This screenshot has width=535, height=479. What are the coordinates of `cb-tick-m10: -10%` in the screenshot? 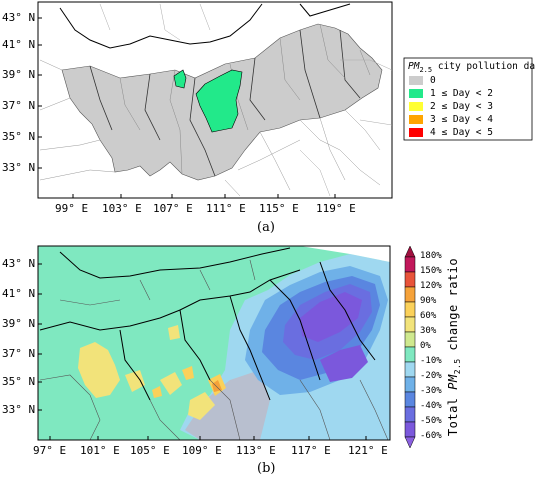 It's located at (431, 361).